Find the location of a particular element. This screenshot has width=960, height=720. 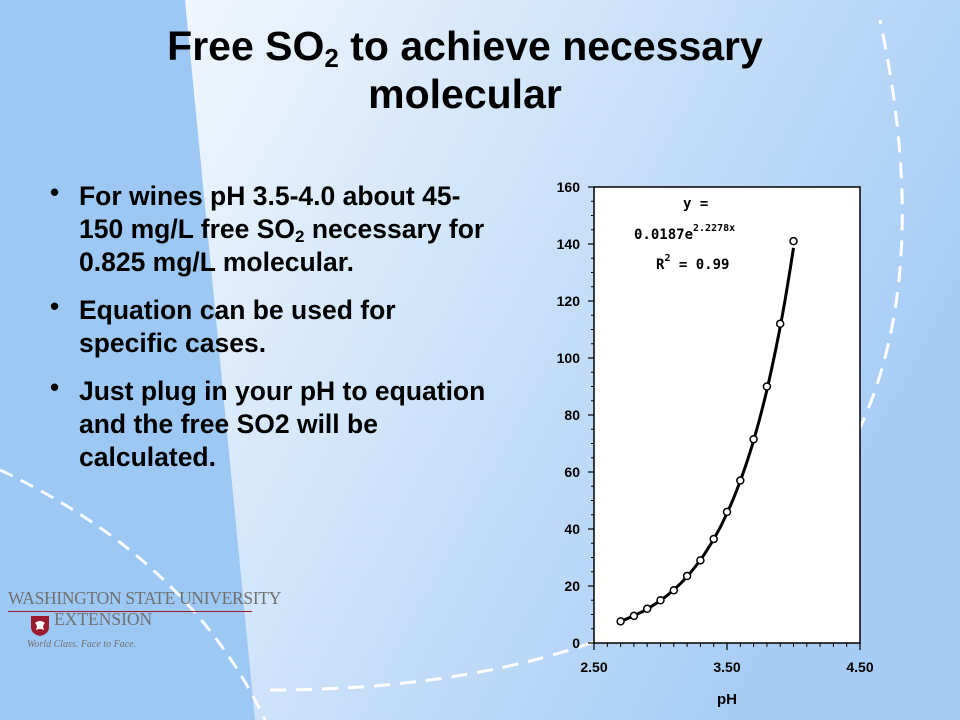

y-tick-label: 60 is located at coordinates (572, 472).